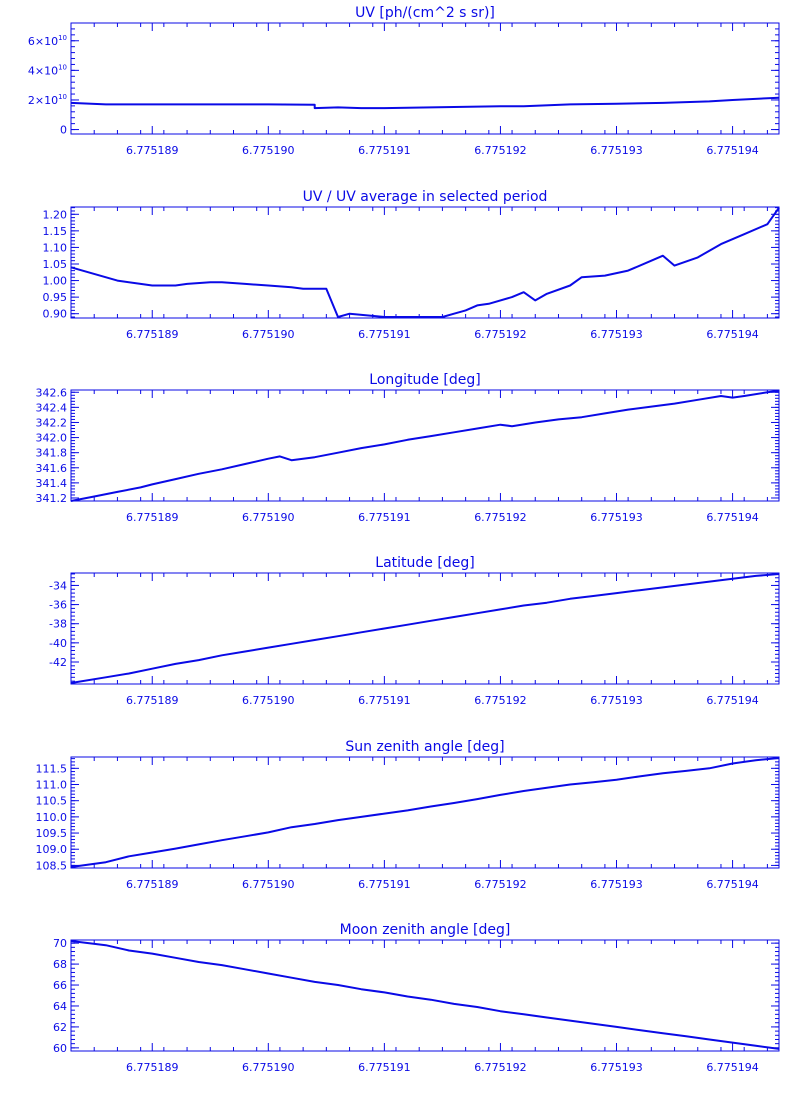 The width and height of the screenshot is (800, 1100). Describe the element at coordinates (55, 247) in the screenshot. I see `y-tick-label: 1.10` at that location.